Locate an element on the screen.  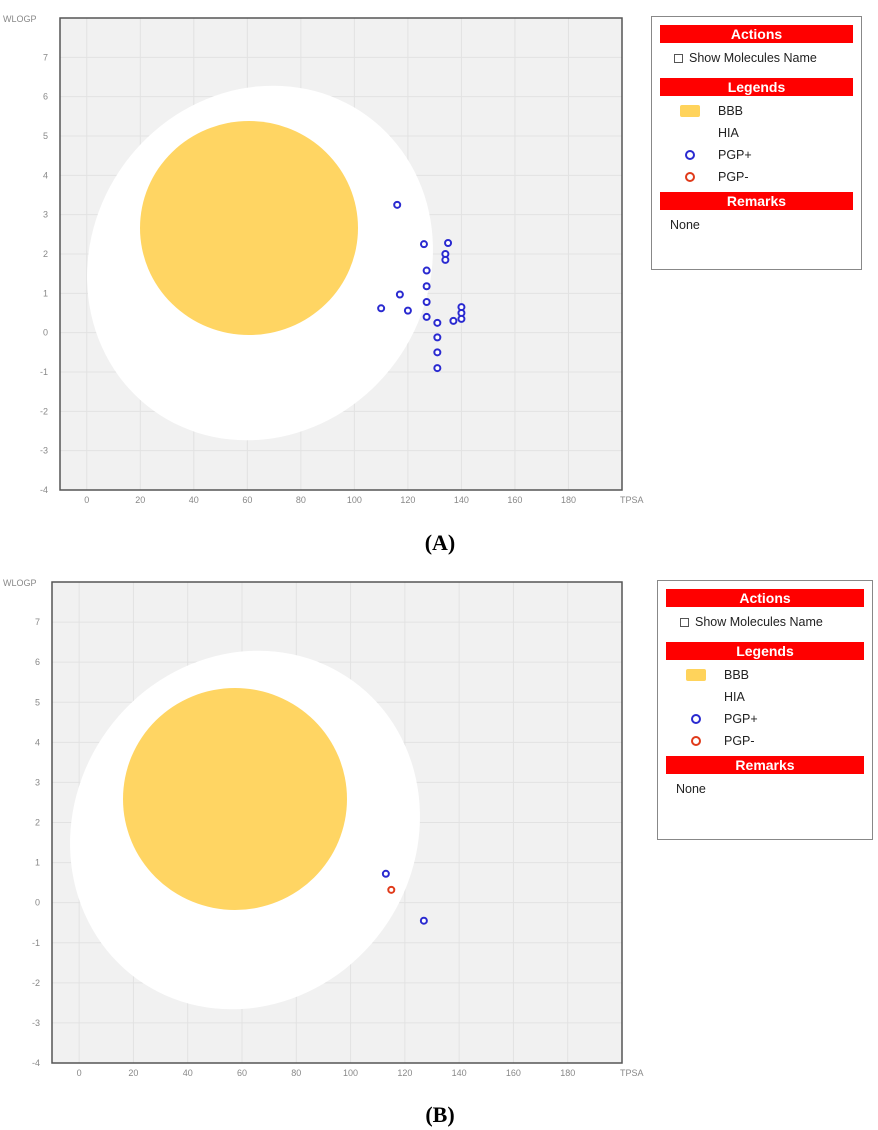
y-tick-label: 0 is located at coordinates (37, 903).